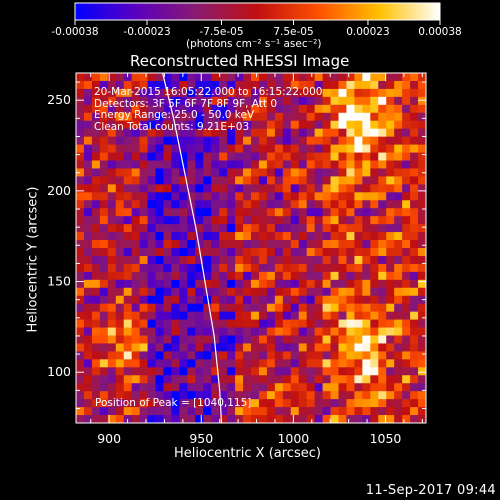 Image resolution: width=500 pixels, height=500 pixels. Describe the element at coordinates (186, 103) in the screenshot. I see `detectors-annotation: Detectors: 3F 5F 6F 7F 8F 9F, Att 0` at that location.